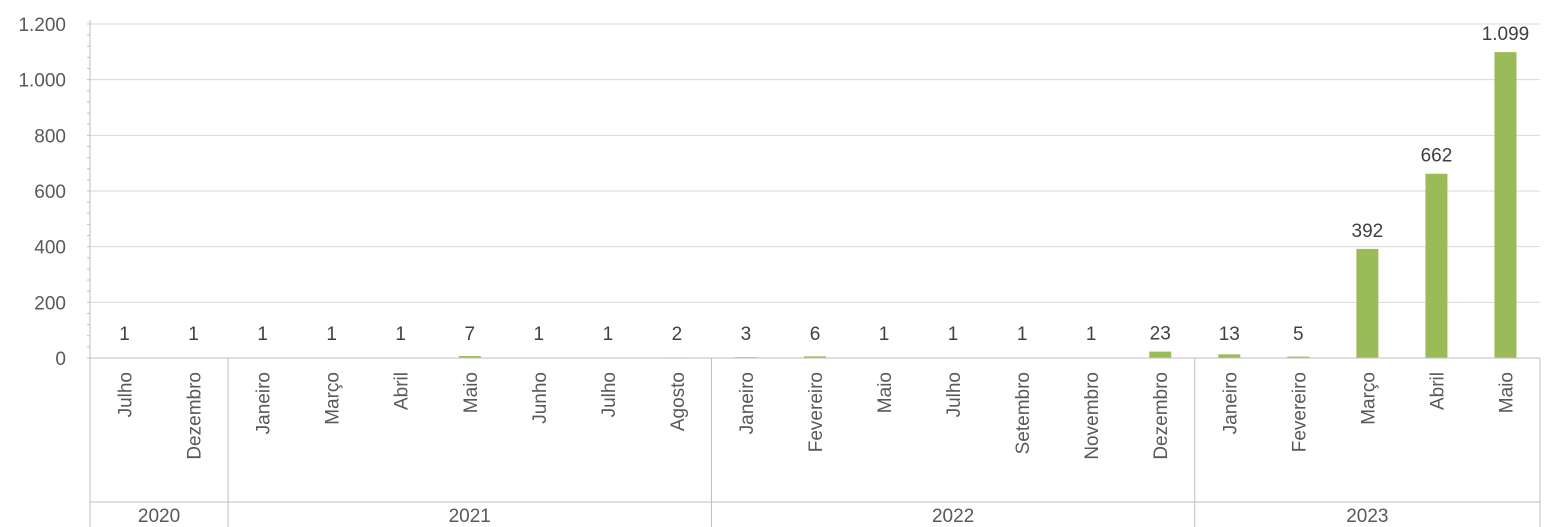  Describe the element at coordinates (159, 516) in the screenshot. I see `year-label: 2020` at that location.